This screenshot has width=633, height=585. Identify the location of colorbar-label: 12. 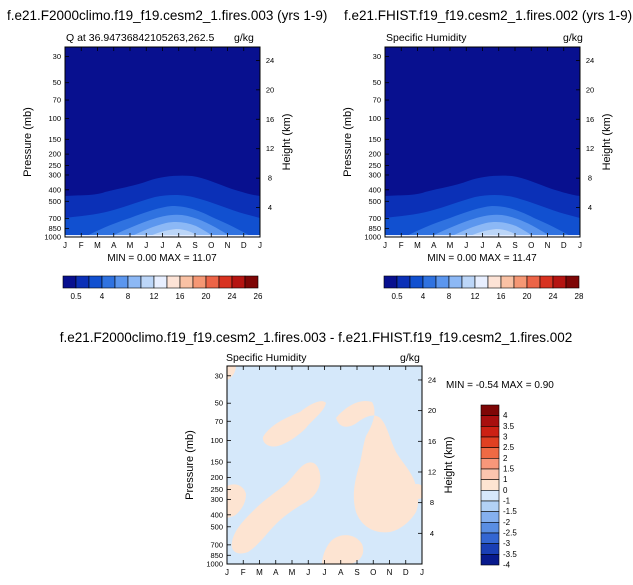
(475, 296).